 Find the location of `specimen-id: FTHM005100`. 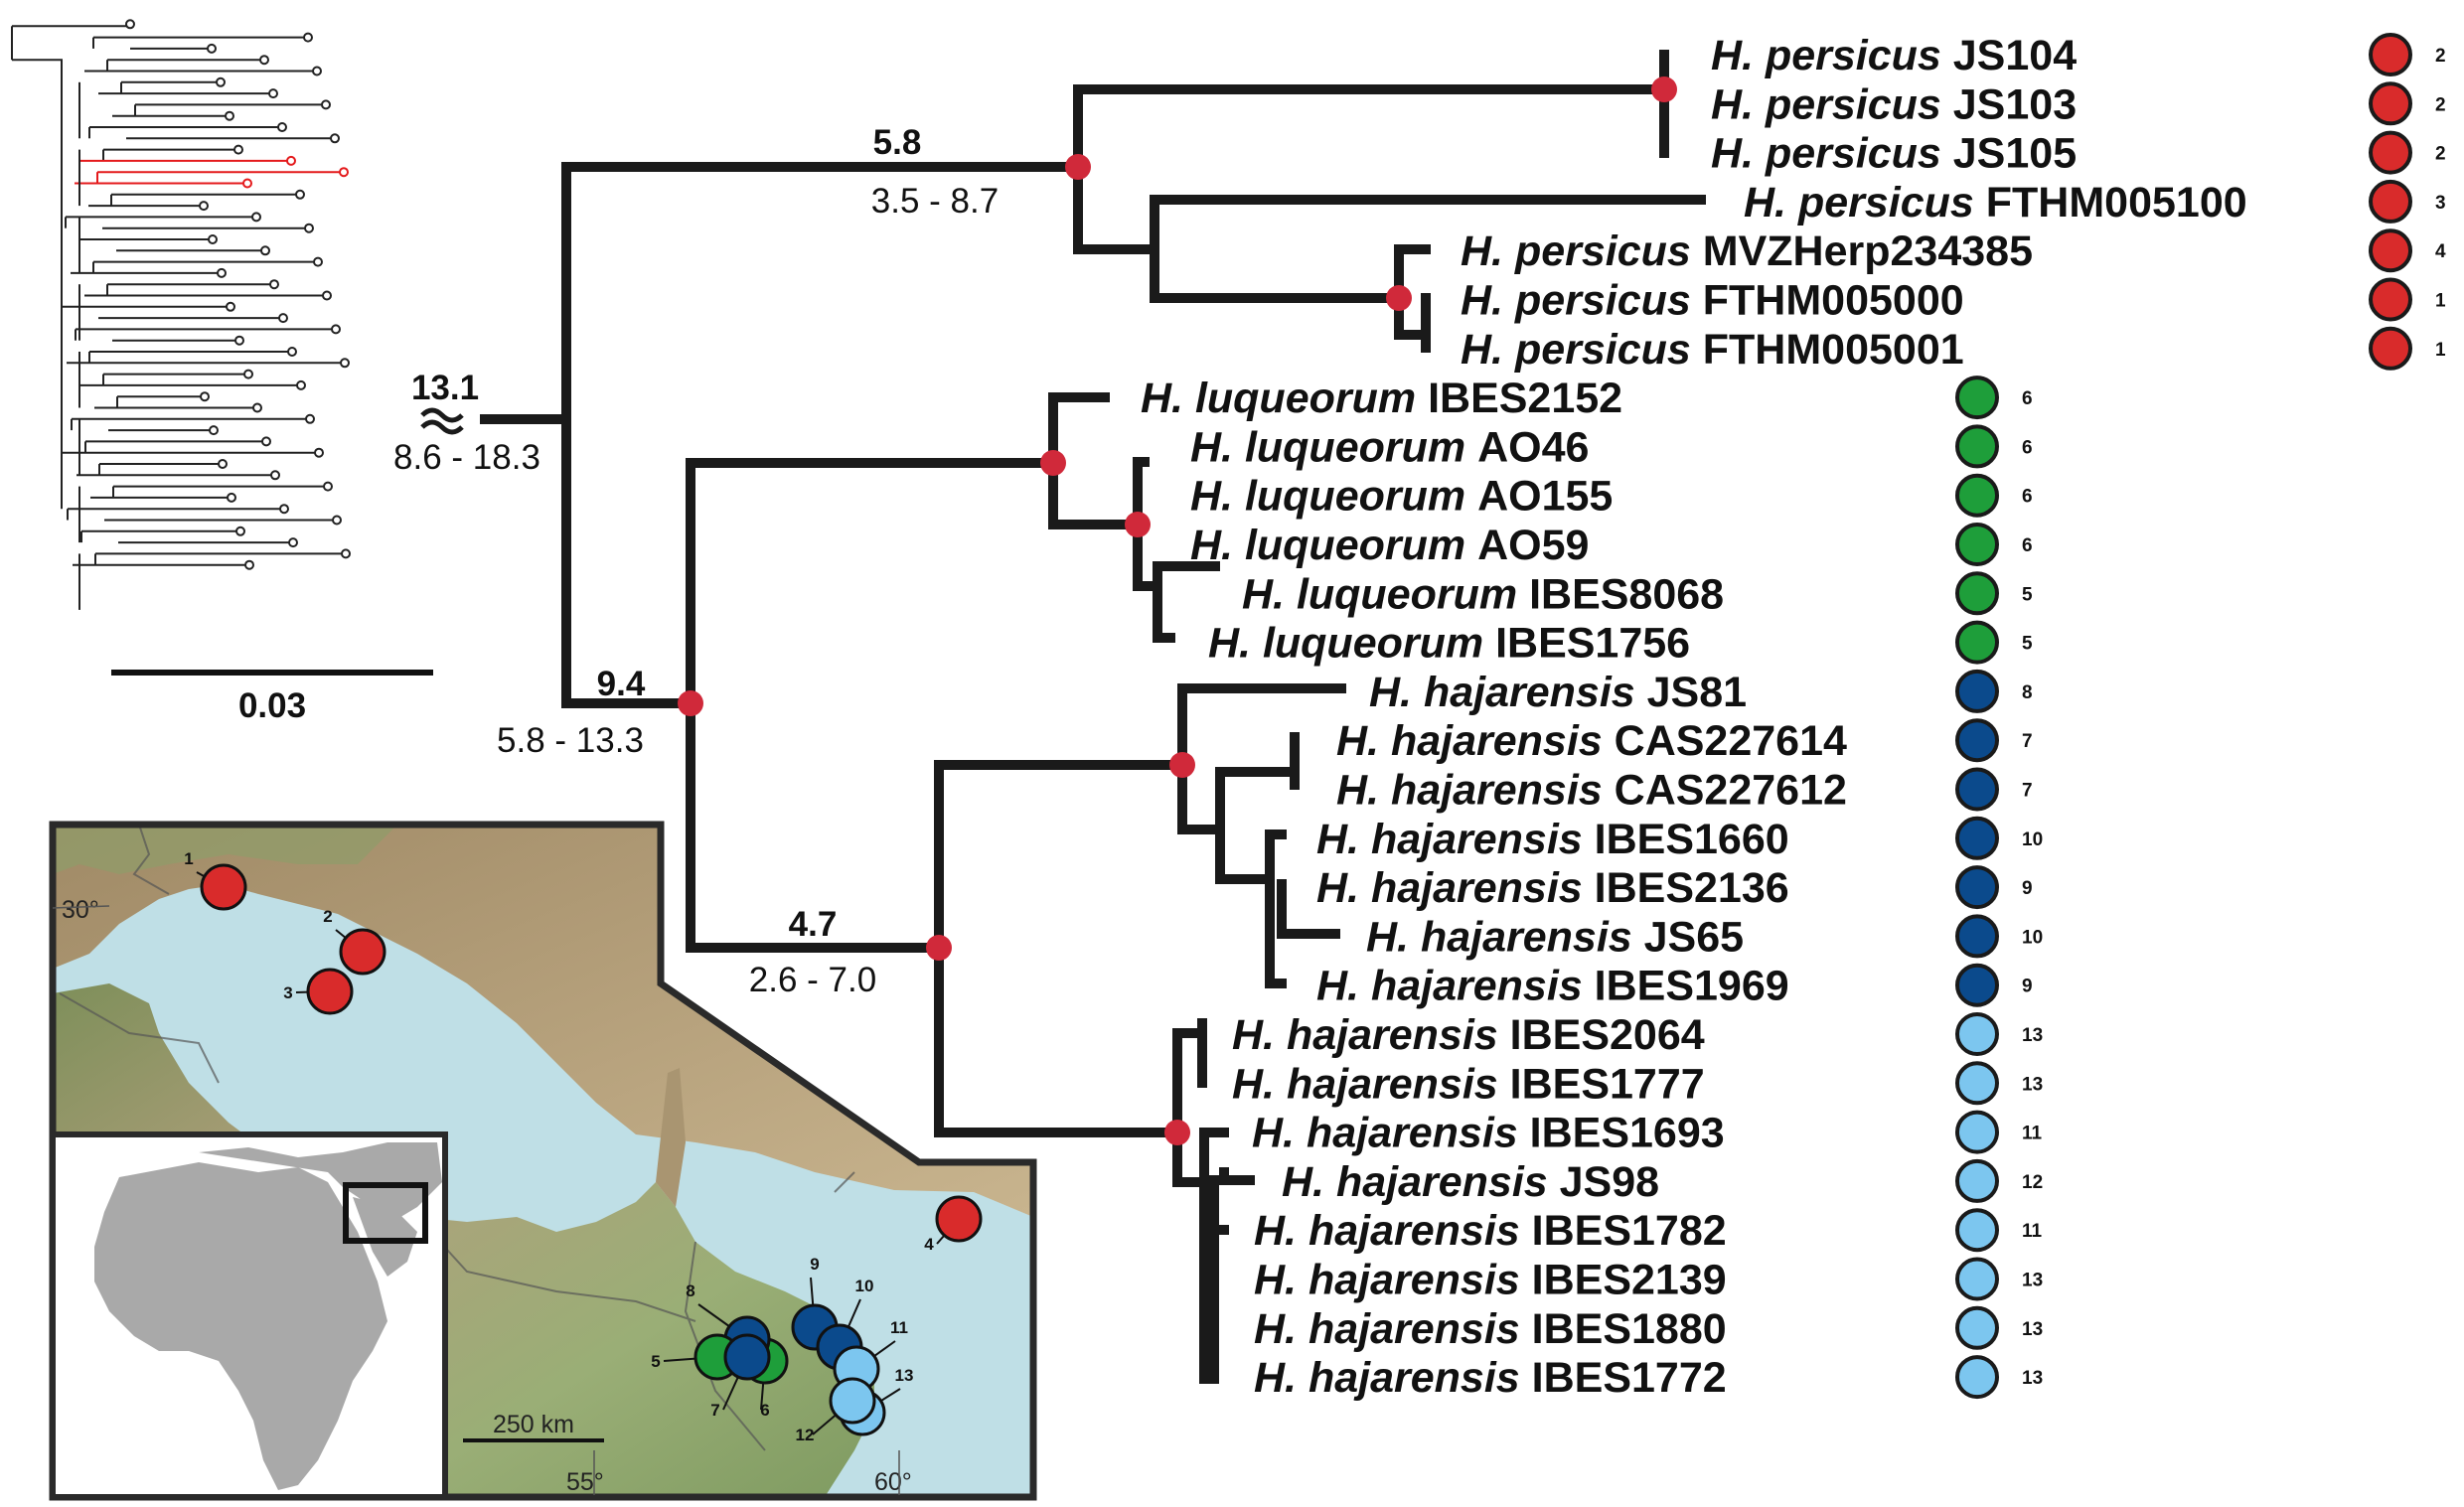

specimen-id: FTHM005100 is located at coordinates (2116, 202).